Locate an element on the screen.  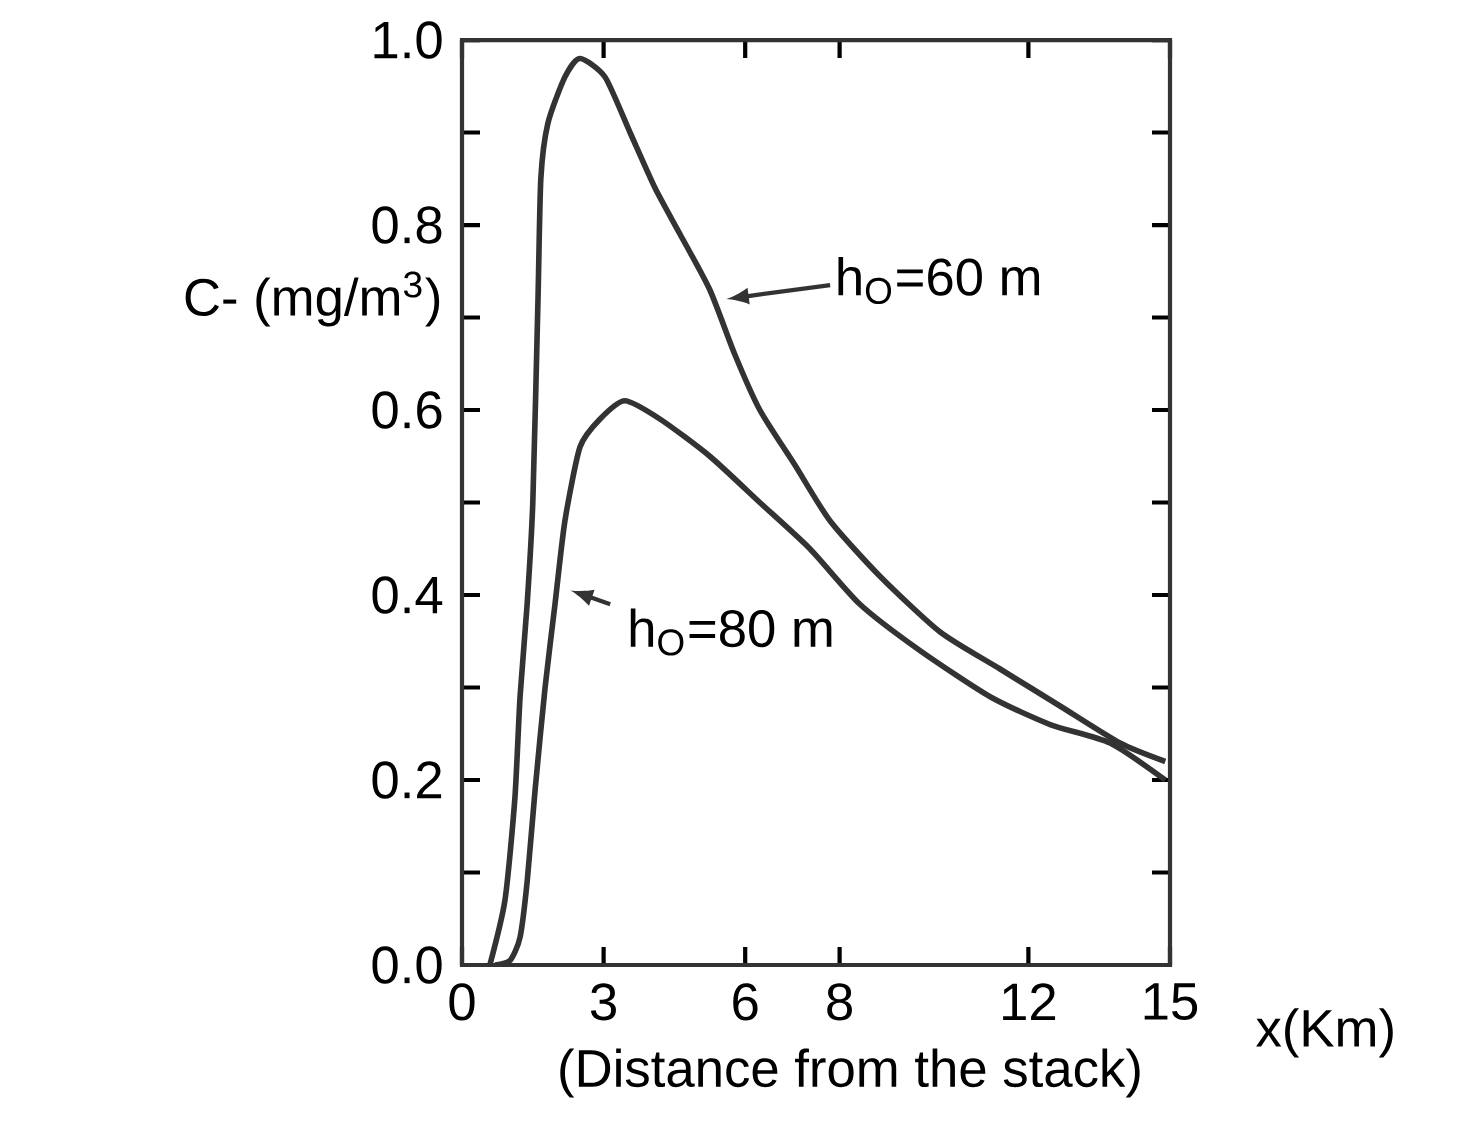
text: (Distance from the stack) is located at coordinates (850, 1073).